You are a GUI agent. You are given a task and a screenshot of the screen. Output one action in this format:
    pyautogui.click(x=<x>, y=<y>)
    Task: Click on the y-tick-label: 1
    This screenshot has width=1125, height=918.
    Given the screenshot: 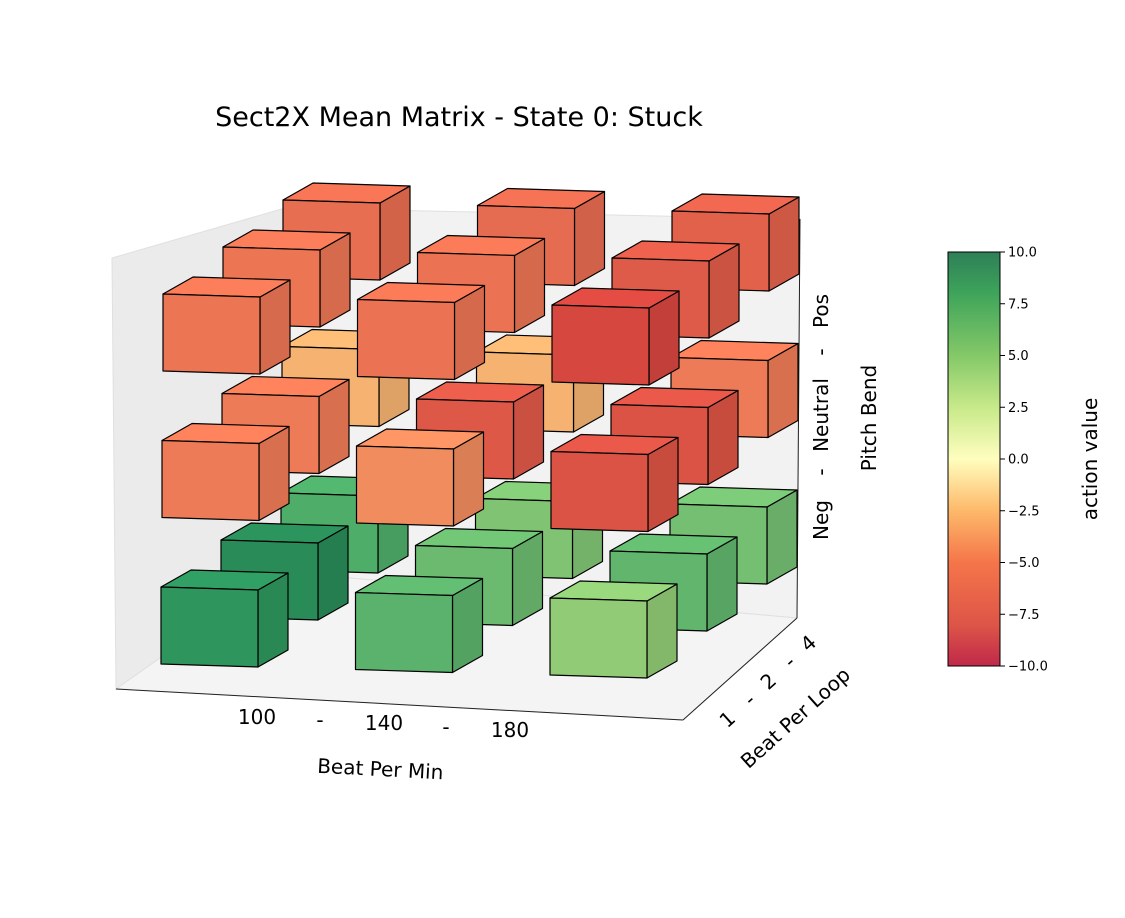 What is the action you would take?
    pyautogui.click(x=728, y=719)
    